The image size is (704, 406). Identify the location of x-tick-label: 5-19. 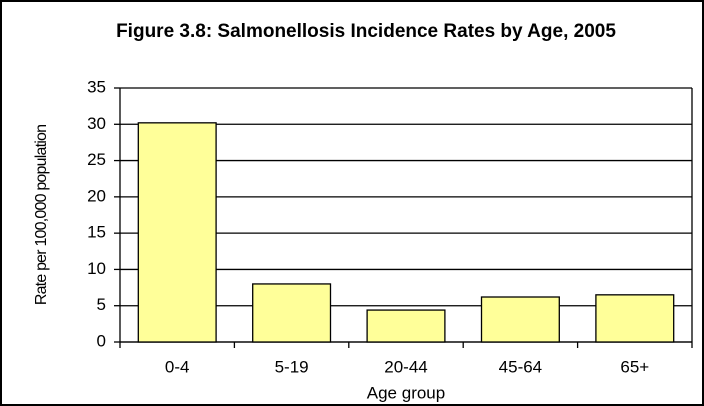
(292, 366).